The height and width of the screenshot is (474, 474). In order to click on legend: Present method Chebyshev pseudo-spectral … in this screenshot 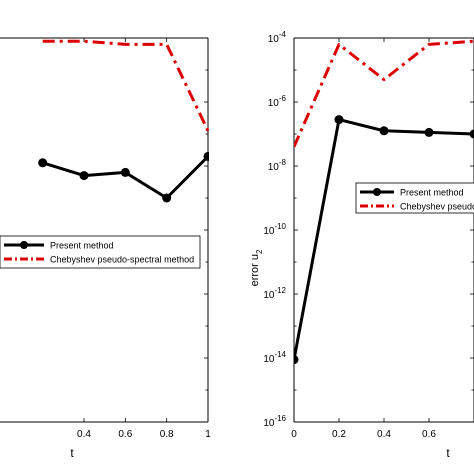, I will do `click(100, 252)`.